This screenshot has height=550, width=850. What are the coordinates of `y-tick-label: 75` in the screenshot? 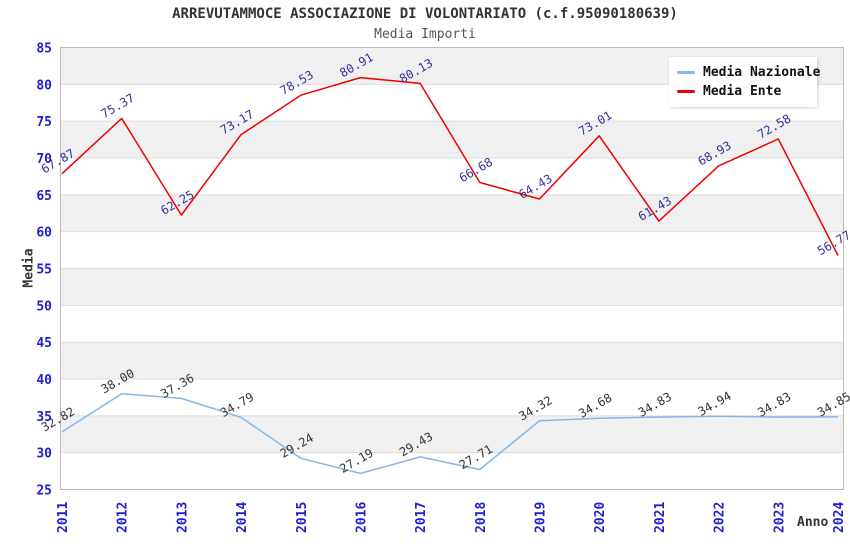 It's located at (44, 122).